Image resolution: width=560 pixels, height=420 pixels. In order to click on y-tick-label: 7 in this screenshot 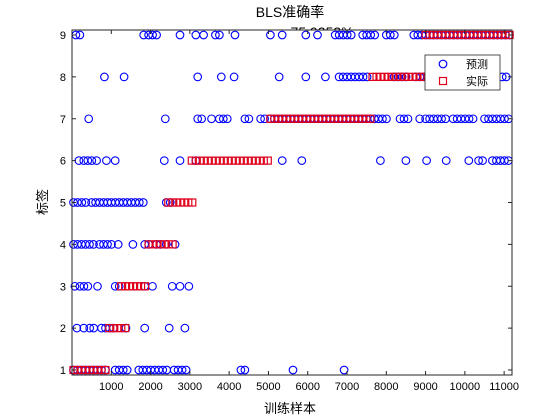, I will do `click(63, 120)`.